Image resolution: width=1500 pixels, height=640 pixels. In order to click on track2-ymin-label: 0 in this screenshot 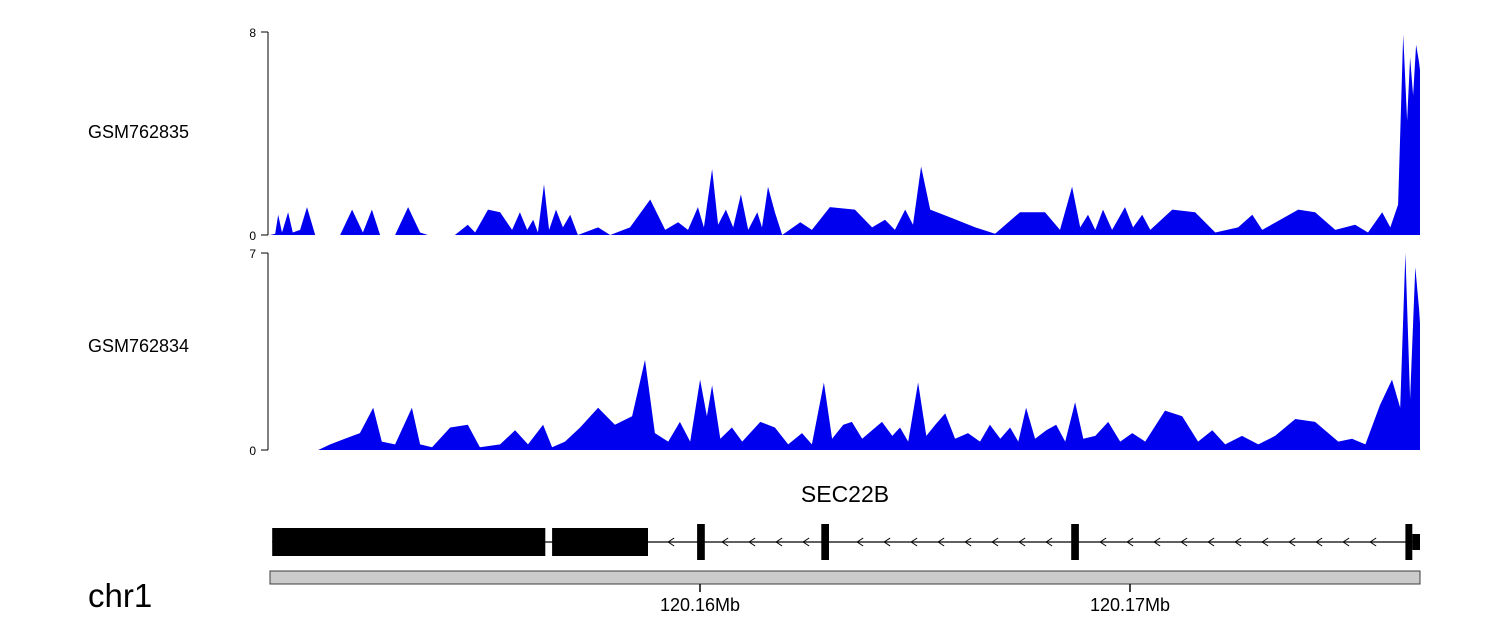, I will do `click(252, 451)`.